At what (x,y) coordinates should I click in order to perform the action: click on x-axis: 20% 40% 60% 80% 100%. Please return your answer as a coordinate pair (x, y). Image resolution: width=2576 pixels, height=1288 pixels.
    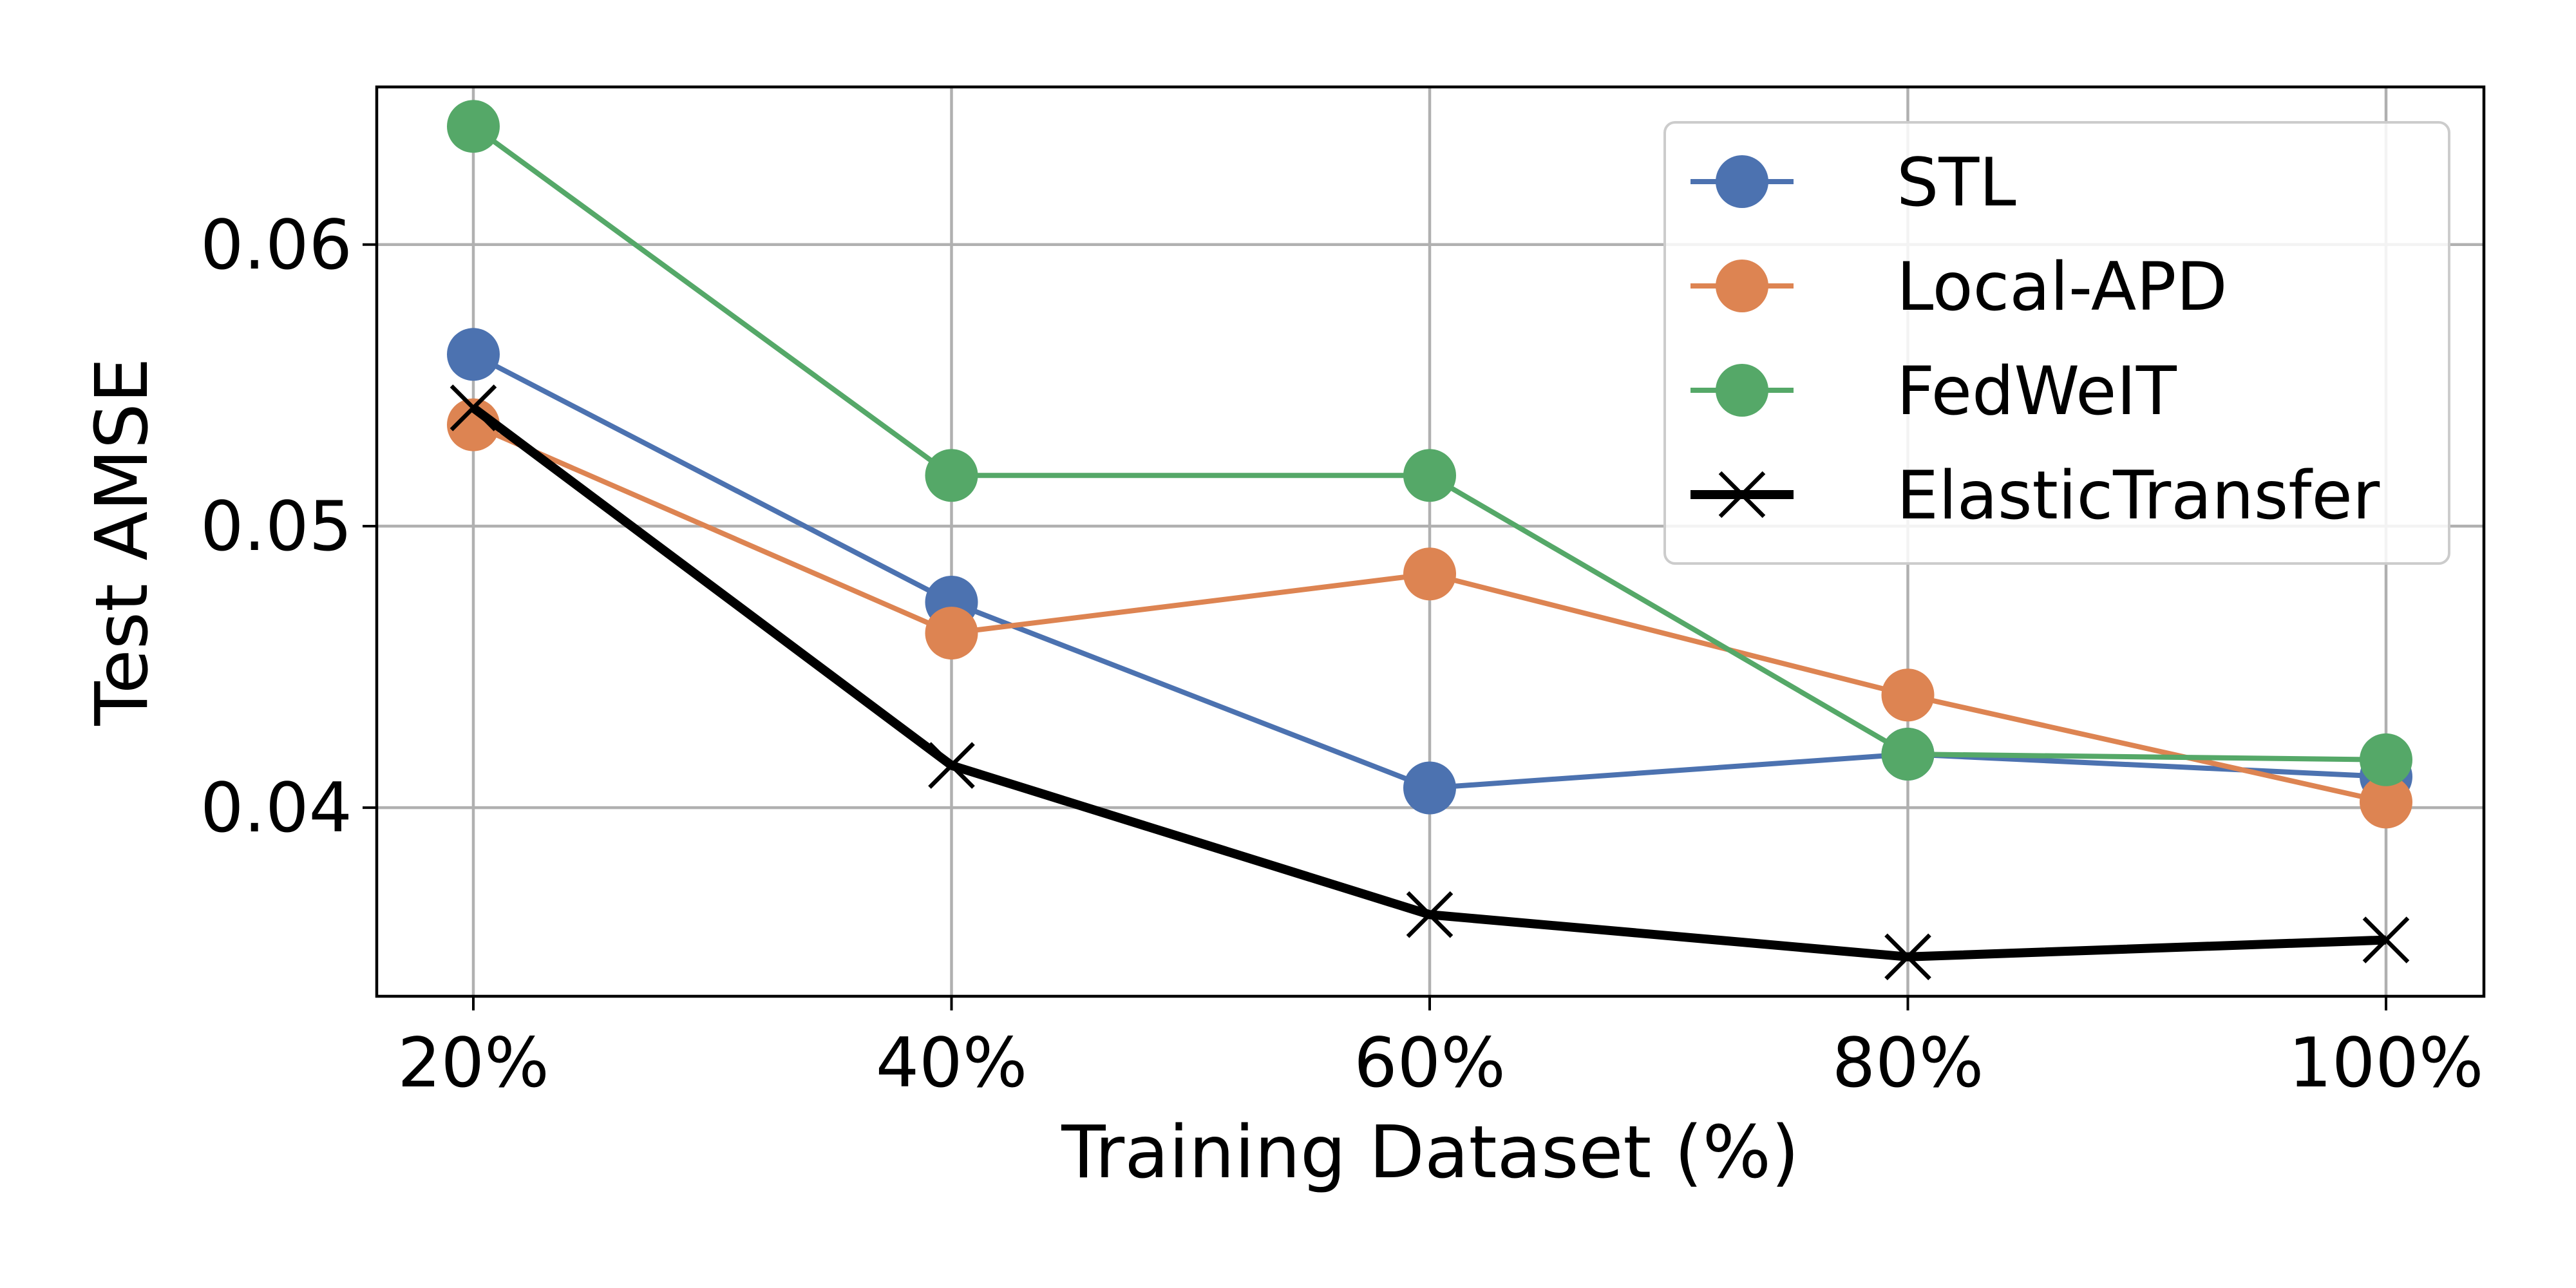
    Looking at the image, I should click on (1440, 1049).